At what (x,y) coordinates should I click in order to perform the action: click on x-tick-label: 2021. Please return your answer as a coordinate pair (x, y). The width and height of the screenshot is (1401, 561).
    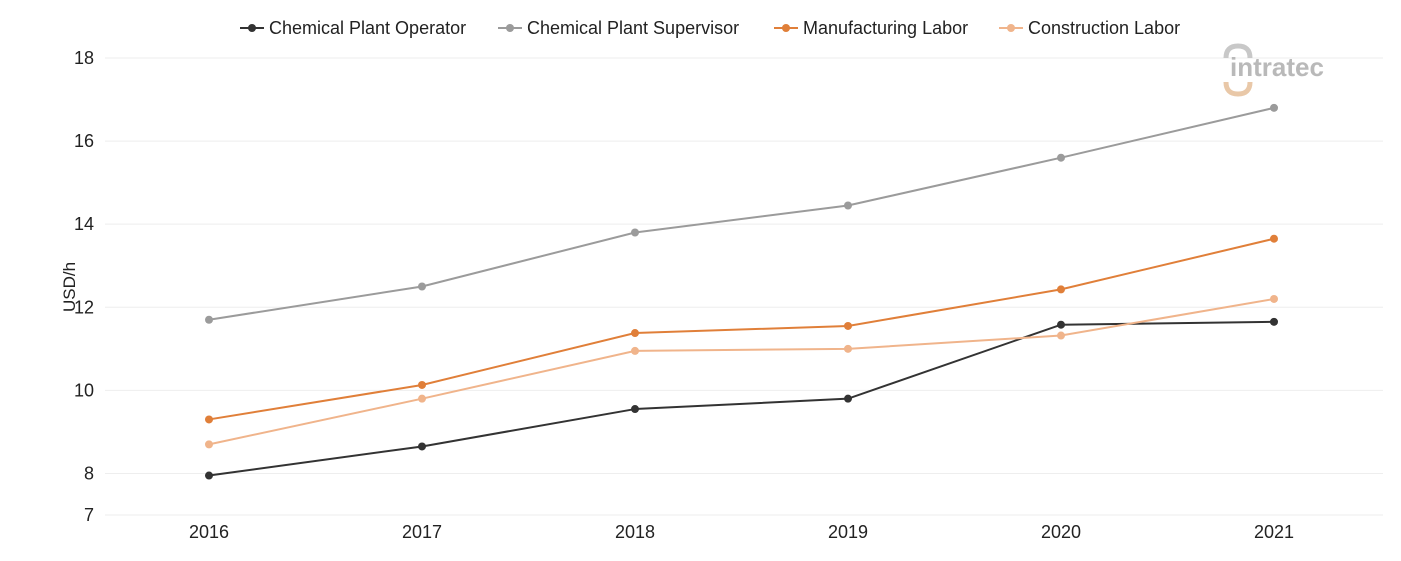
    Looking at the image, I should click on (1274, 532).